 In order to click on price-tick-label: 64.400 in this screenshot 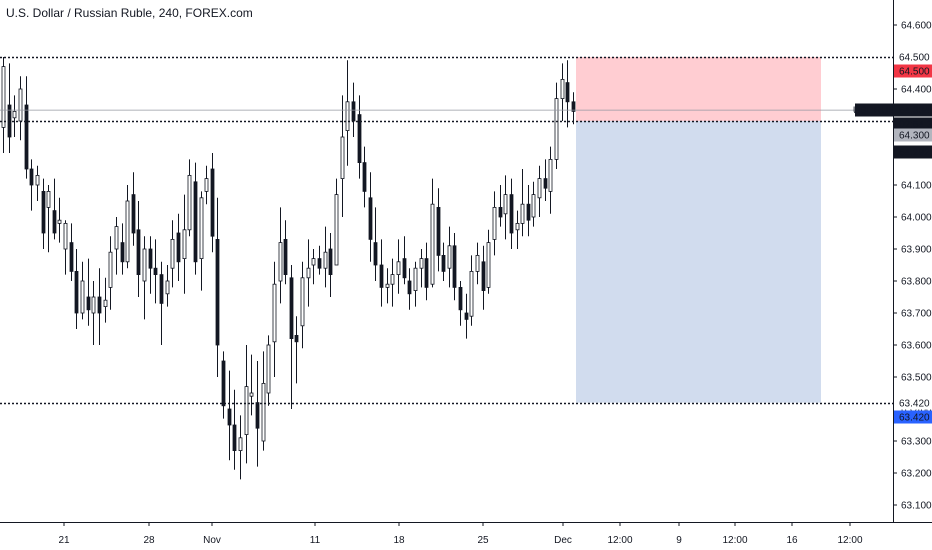, I will do `click(916, 90)`.